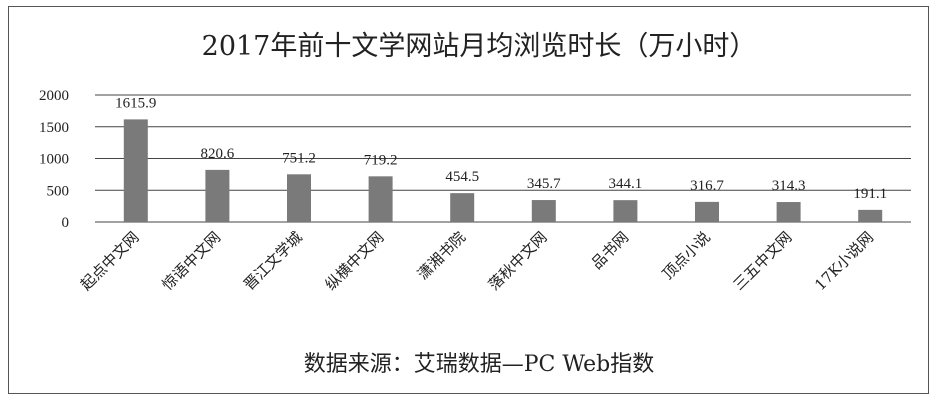 This screenshot has height=402, width=939. What do you see at coordinates (381, 160) in the screenshot?
I see `bar-value-label: 719.2` at bounding box center [381, 160].